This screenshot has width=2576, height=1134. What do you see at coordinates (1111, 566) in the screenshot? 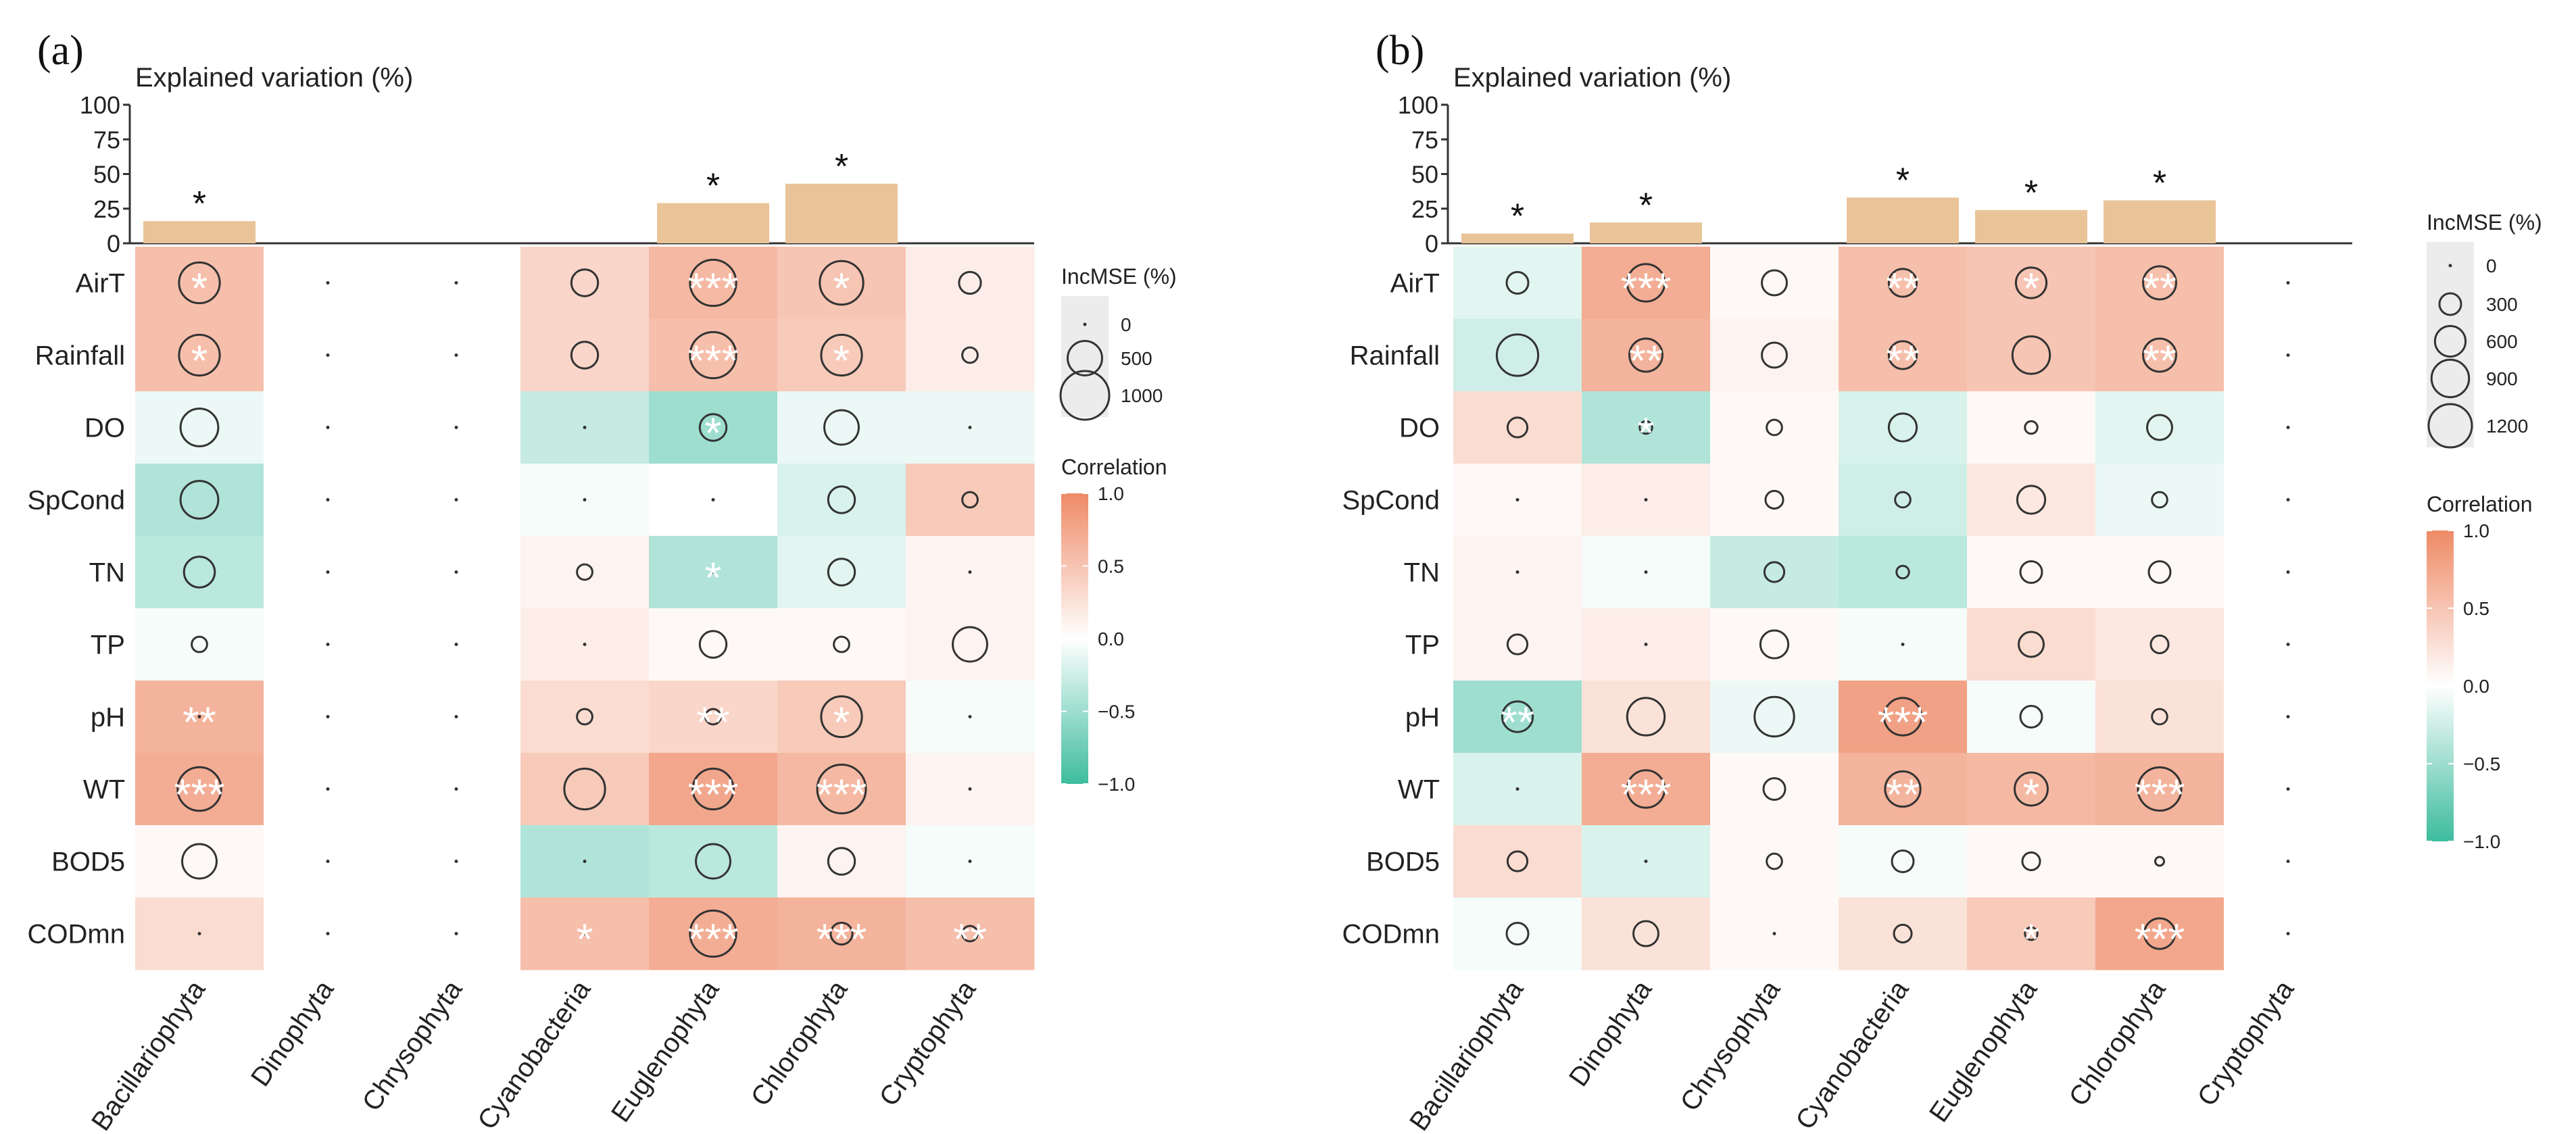
I see `color-legend-tick-label: 0.5` at bounding box center [1111, 566].